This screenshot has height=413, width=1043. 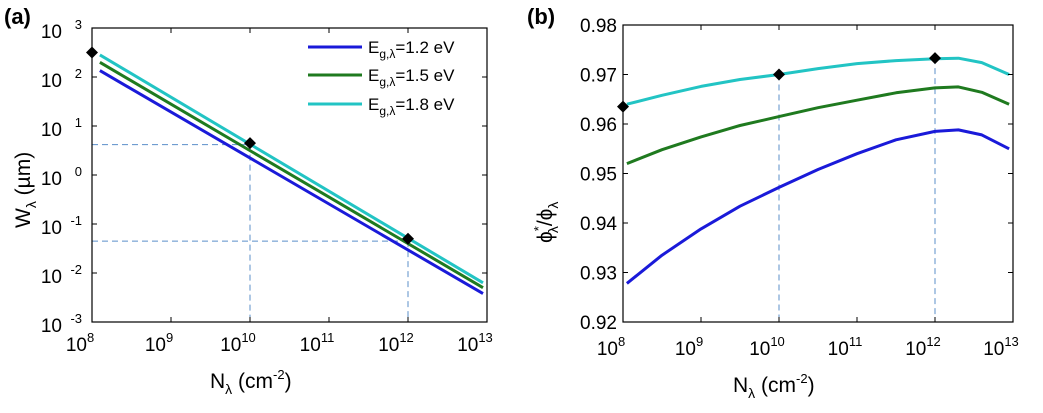 I want to click on legend-entry-3: Eg,λ=1.8 eV, so click(x=411, y=106).